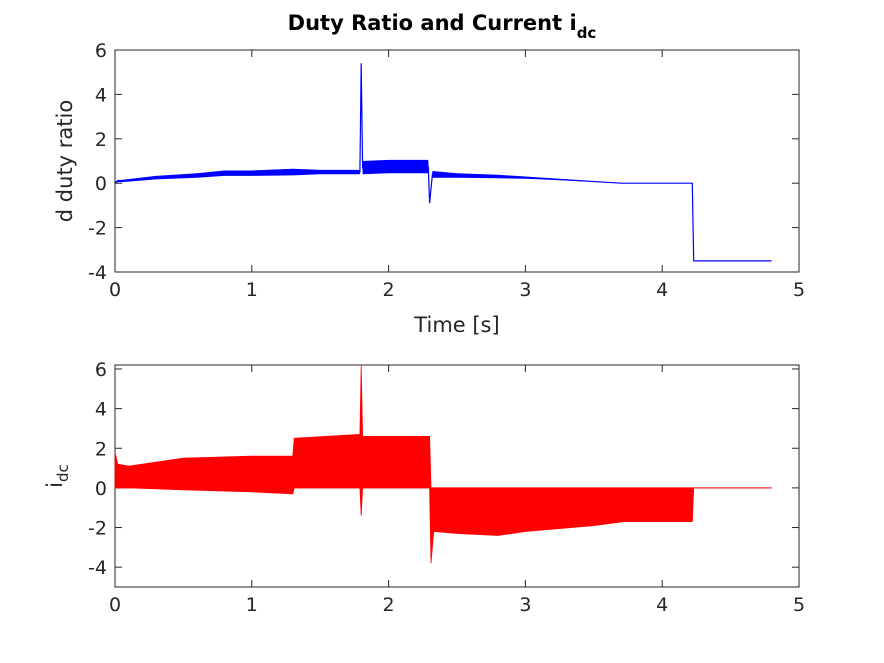 This screenshot has height=663, width=884. What do you see at coordinates (65, 161) in the screenshot?
I see `y-axis-label-top: d duty ratio` at bounding box center [65, 161].